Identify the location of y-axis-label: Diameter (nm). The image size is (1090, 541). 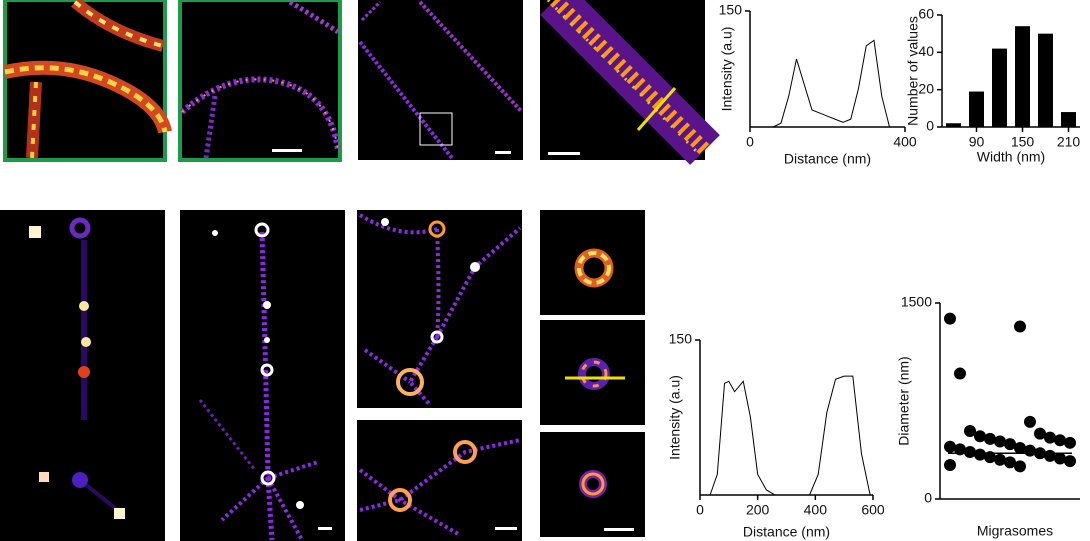
(904, 400).